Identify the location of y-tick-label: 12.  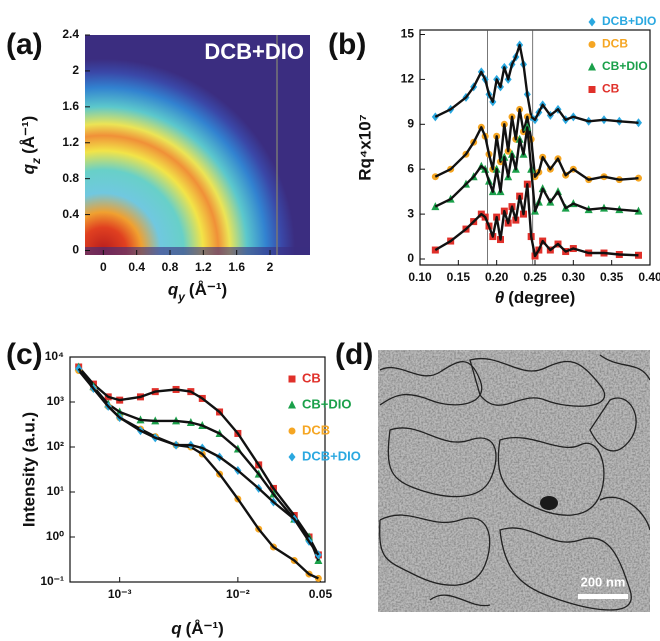
(408, 79).